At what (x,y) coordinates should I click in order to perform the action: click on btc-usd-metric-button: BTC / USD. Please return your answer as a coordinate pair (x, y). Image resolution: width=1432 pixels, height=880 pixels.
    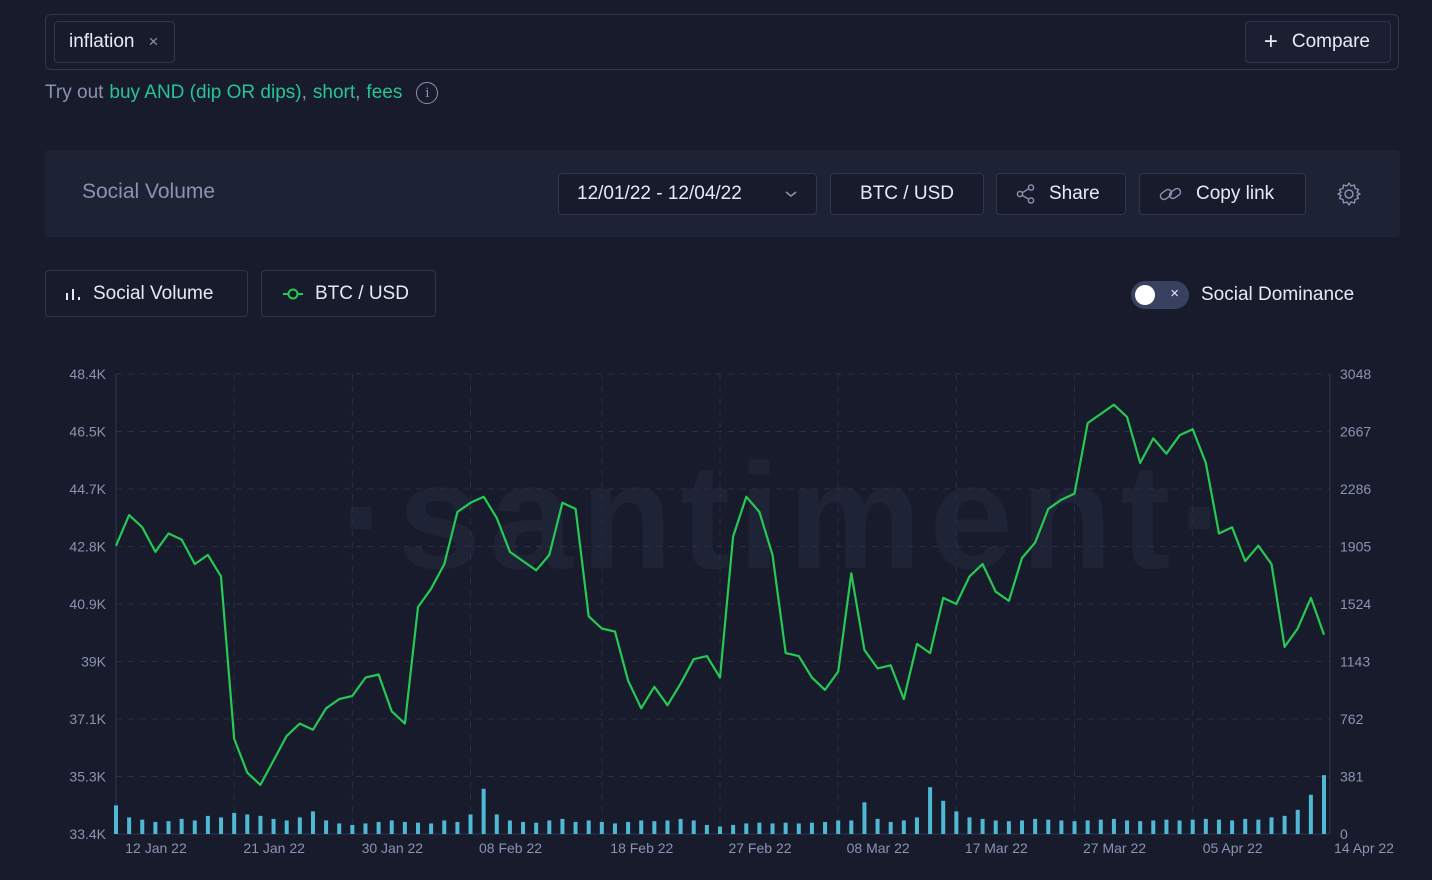
    Looking at the image, I should click on (348, 293).